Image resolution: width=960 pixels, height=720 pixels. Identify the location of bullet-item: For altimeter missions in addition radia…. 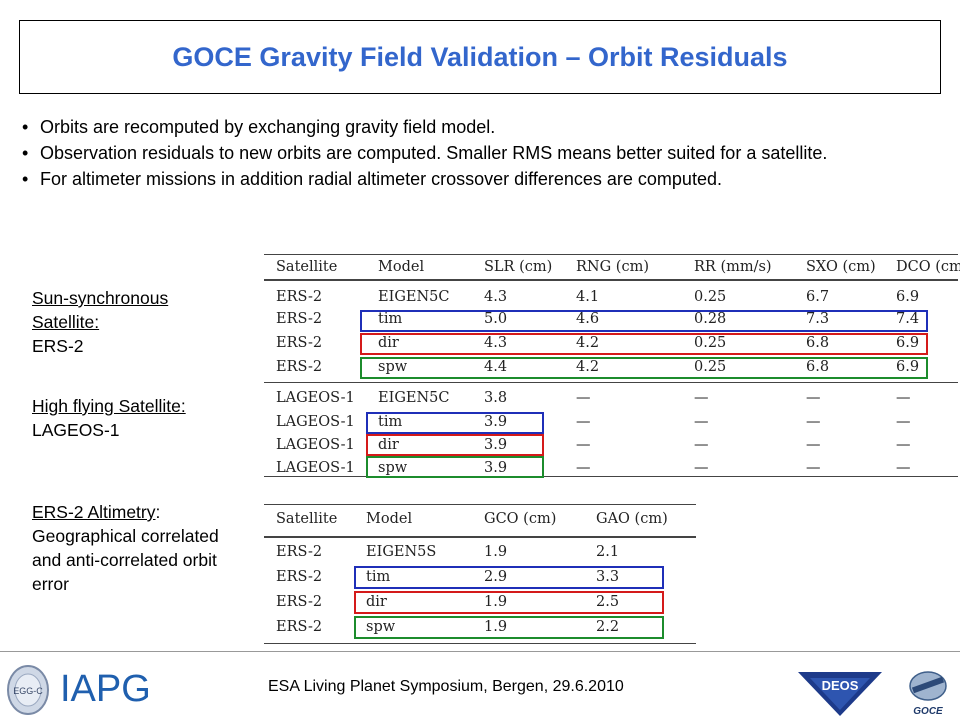
(472, 179).